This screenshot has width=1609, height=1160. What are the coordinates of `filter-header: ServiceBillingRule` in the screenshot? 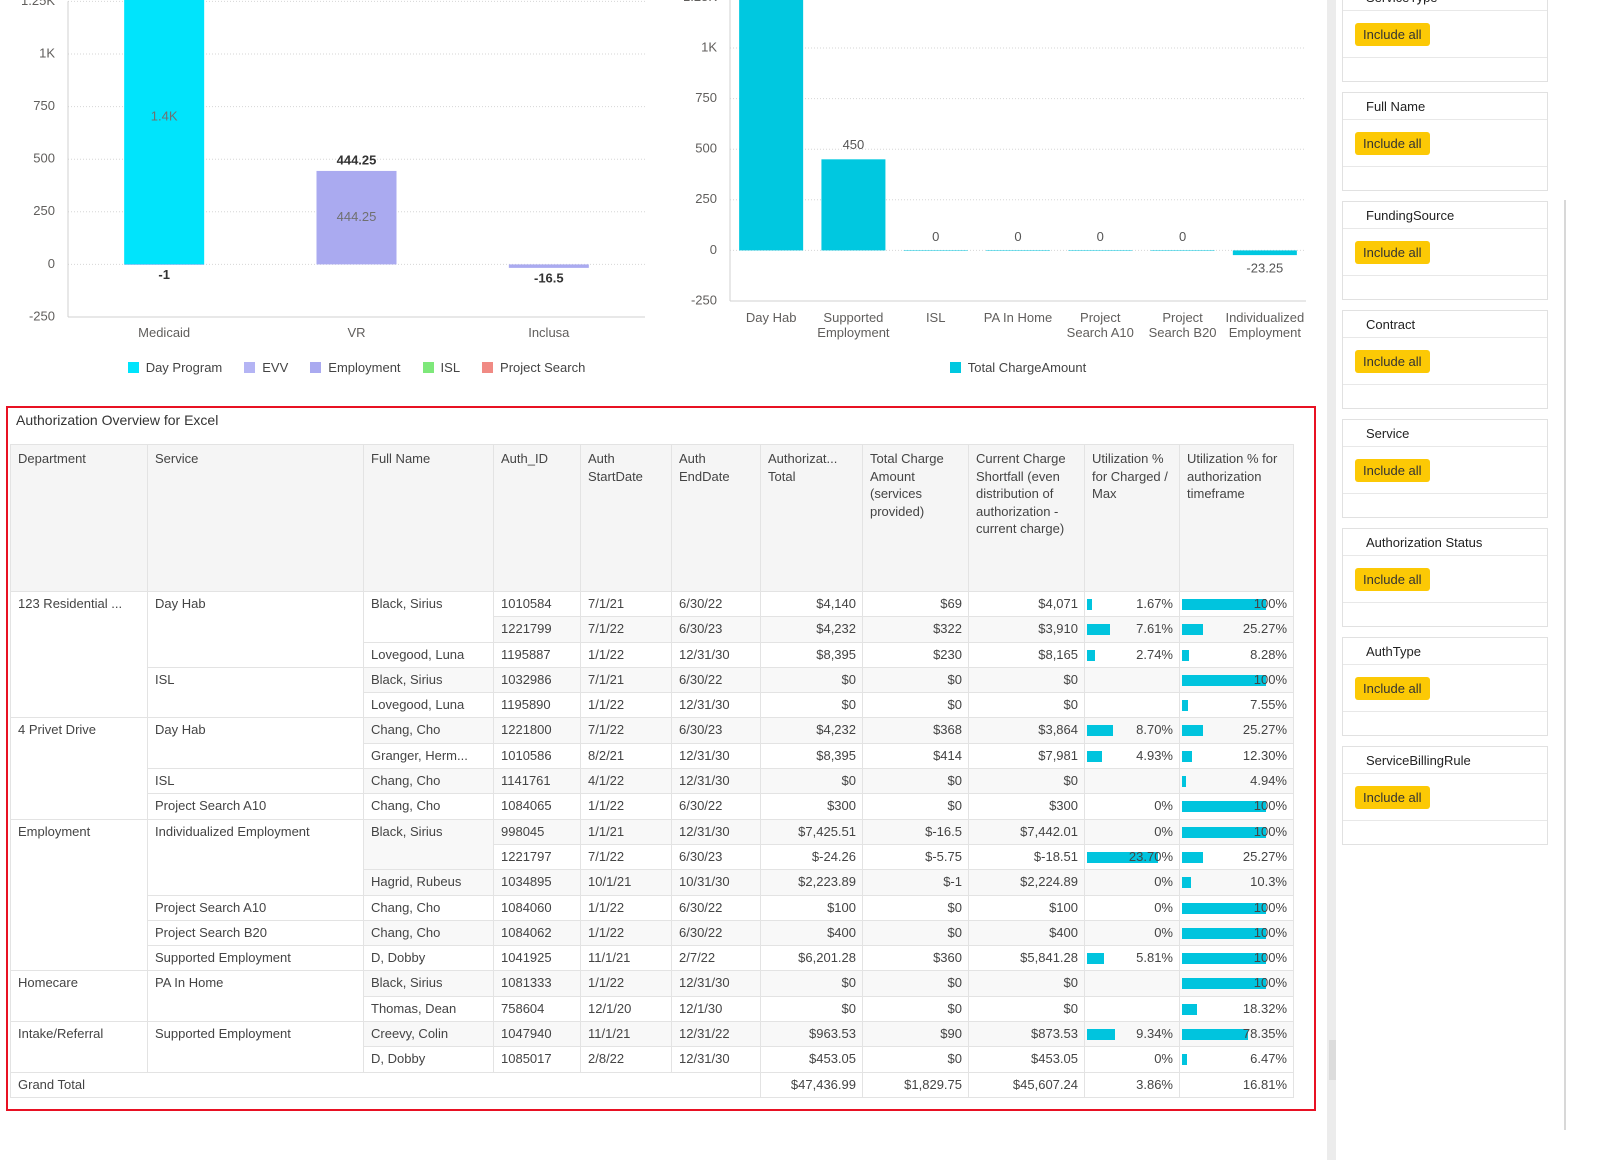 It's located at (1445, 760).